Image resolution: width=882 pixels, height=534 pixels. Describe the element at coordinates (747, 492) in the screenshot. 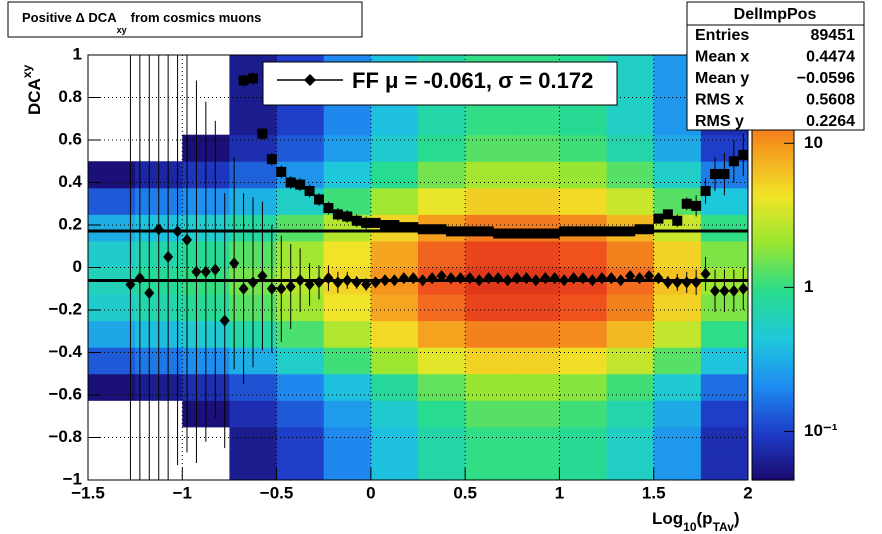

I see `x-tick-label: 2` at that location.